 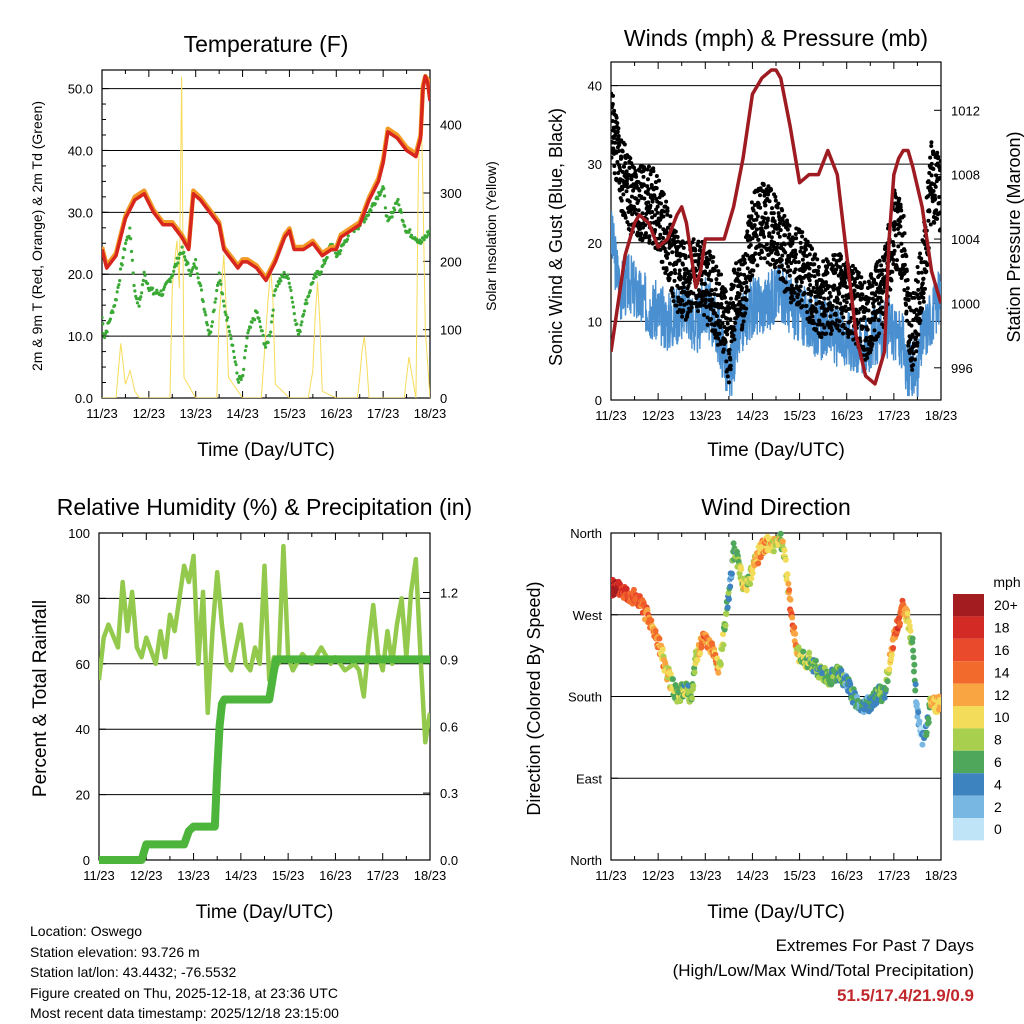 What do you see at coordinates (1002, 672) in the screenshot?
I see `legend-label: 14` at bounding box center [1002, 672].